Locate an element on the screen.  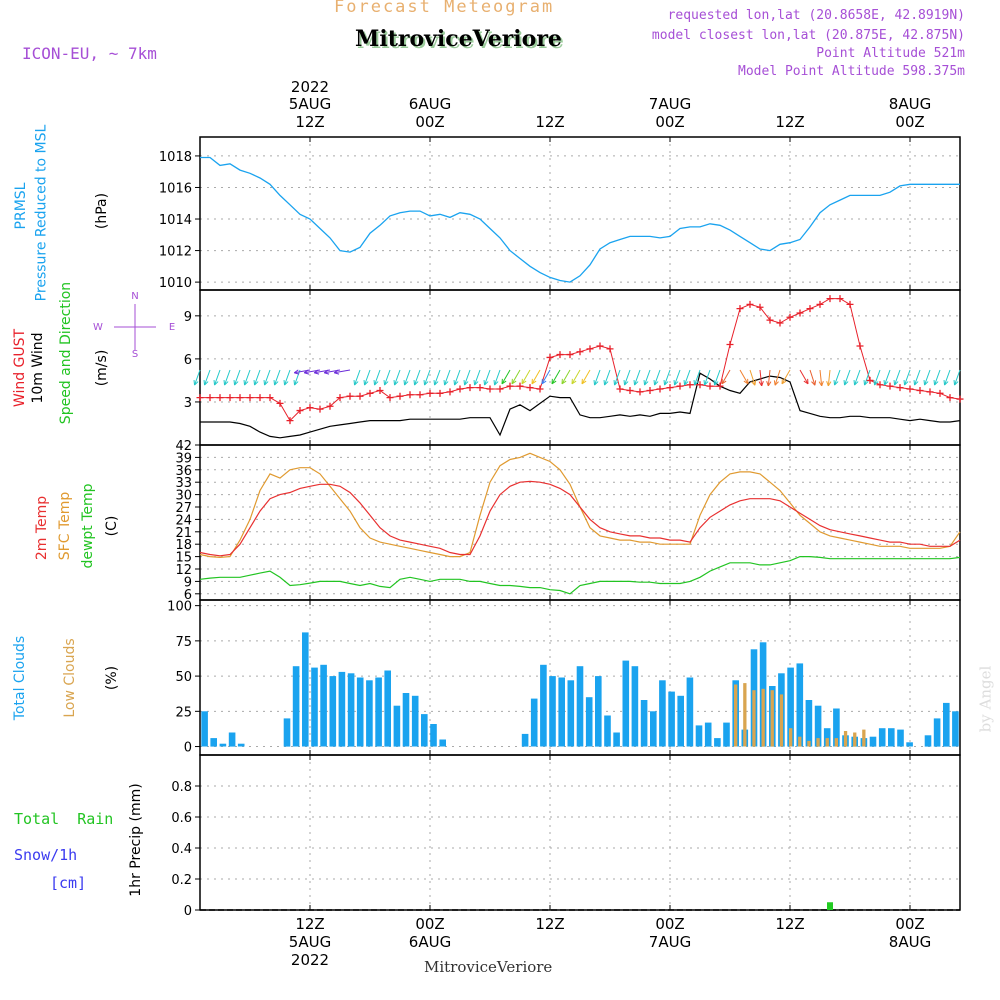
y-tick-label: 1012 is located at coordinates (175, 252).